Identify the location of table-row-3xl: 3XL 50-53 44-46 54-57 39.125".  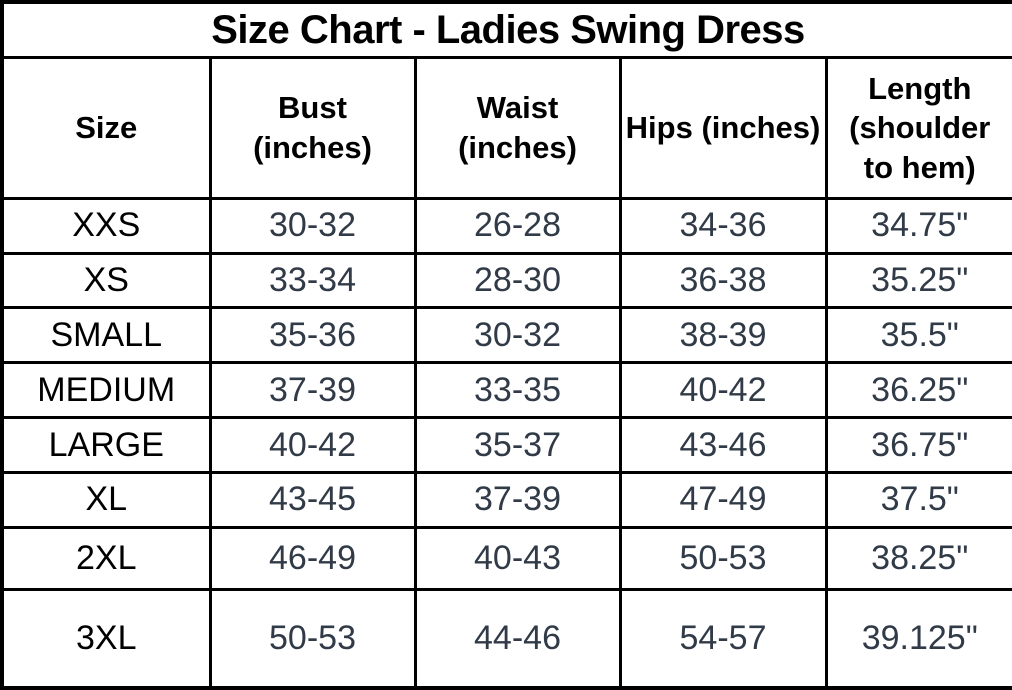
(506, 638).